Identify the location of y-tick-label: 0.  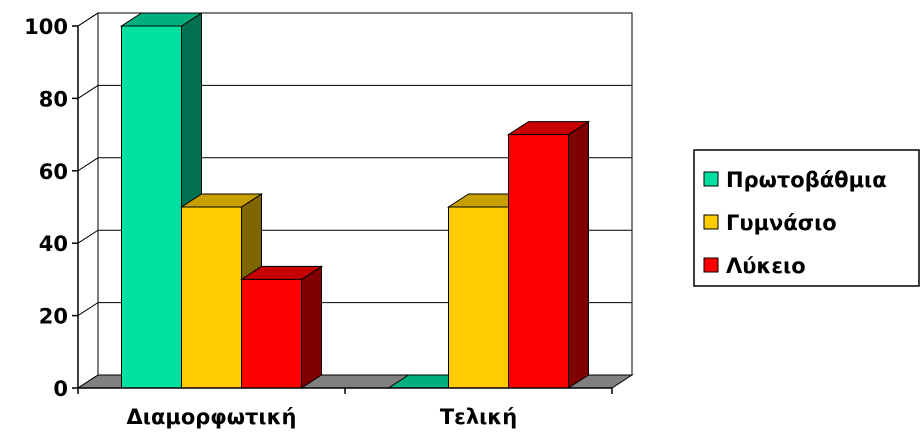
(60, 389).